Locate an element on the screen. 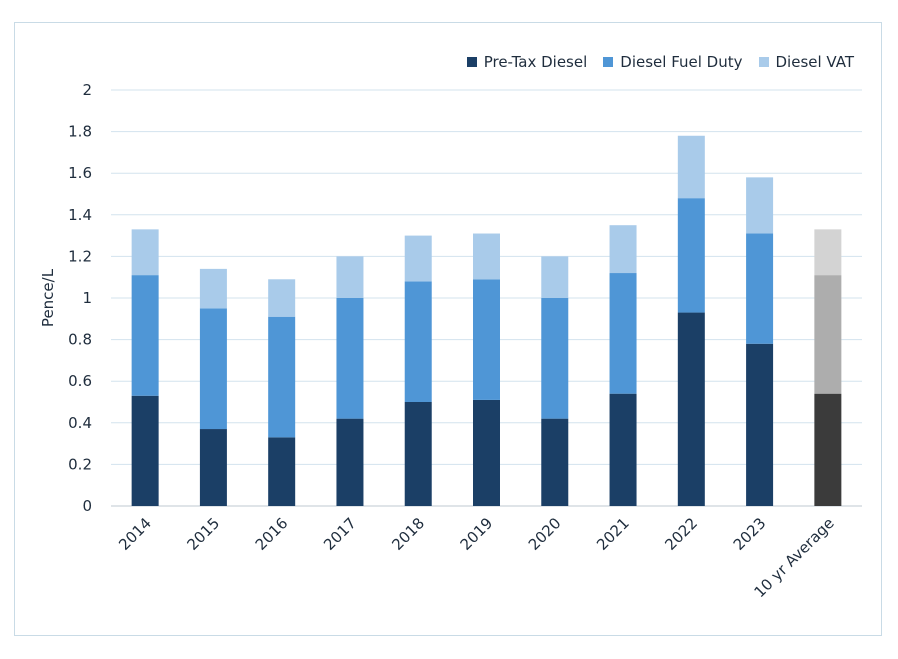  x-tick-label: 2021 is located at coordinates (613, 534).